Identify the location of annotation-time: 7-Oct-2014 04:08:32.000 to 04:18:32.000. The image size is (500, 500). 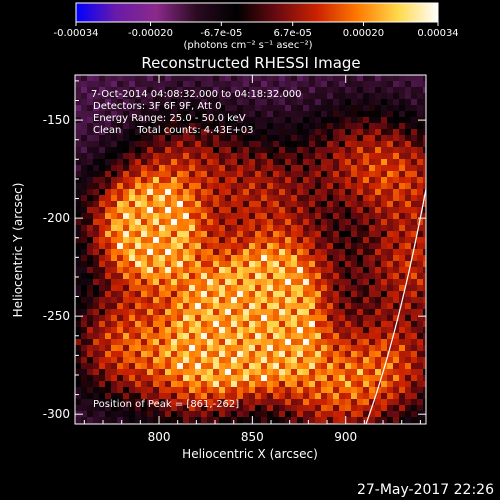
(196, 94).